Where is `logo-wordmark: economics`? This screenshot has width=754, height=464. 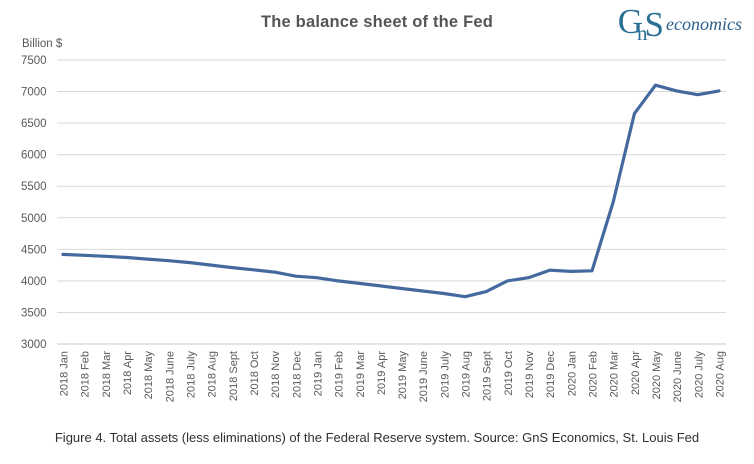
logo-wordmark: economics is located at coordinates (704, 24).